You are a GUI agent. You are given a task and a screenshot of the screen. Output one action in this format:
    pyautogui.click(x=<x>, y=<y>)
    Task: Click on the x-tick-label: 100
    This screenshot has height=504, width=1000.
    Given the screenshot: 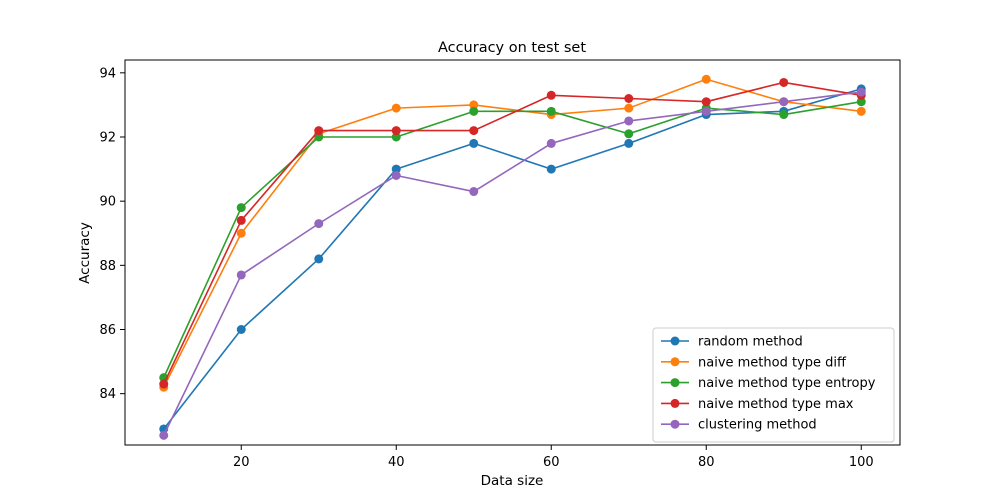 What is the action you would take?
    pyautogui.click(x=861, y=462)
    